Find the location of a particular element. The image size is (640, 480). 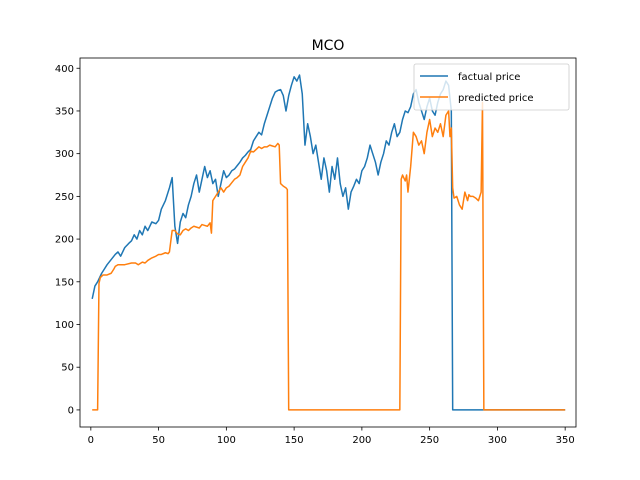

x-tick-label: 0 is located at coordinates (91, 440).